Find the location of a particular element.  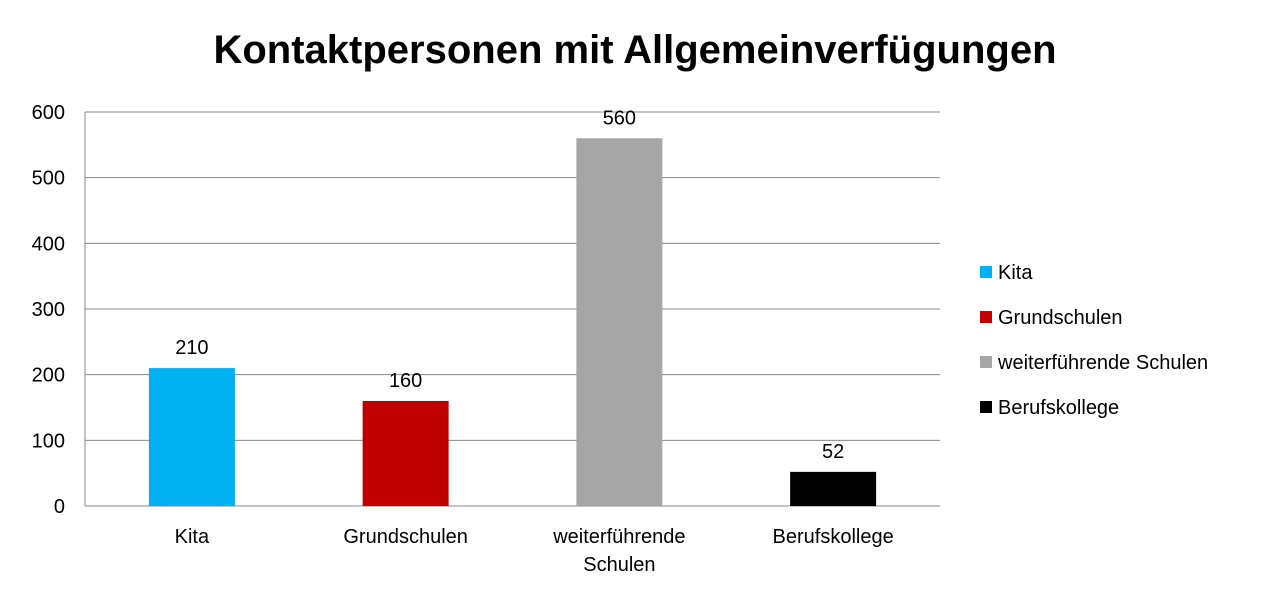

legend-label: weiterführende Schulen is located at coordinates (1102, 363).